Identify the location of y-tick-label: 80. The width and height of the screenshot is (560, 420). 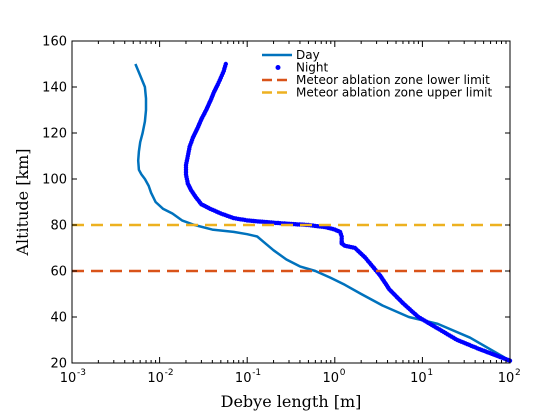
(58, 226).